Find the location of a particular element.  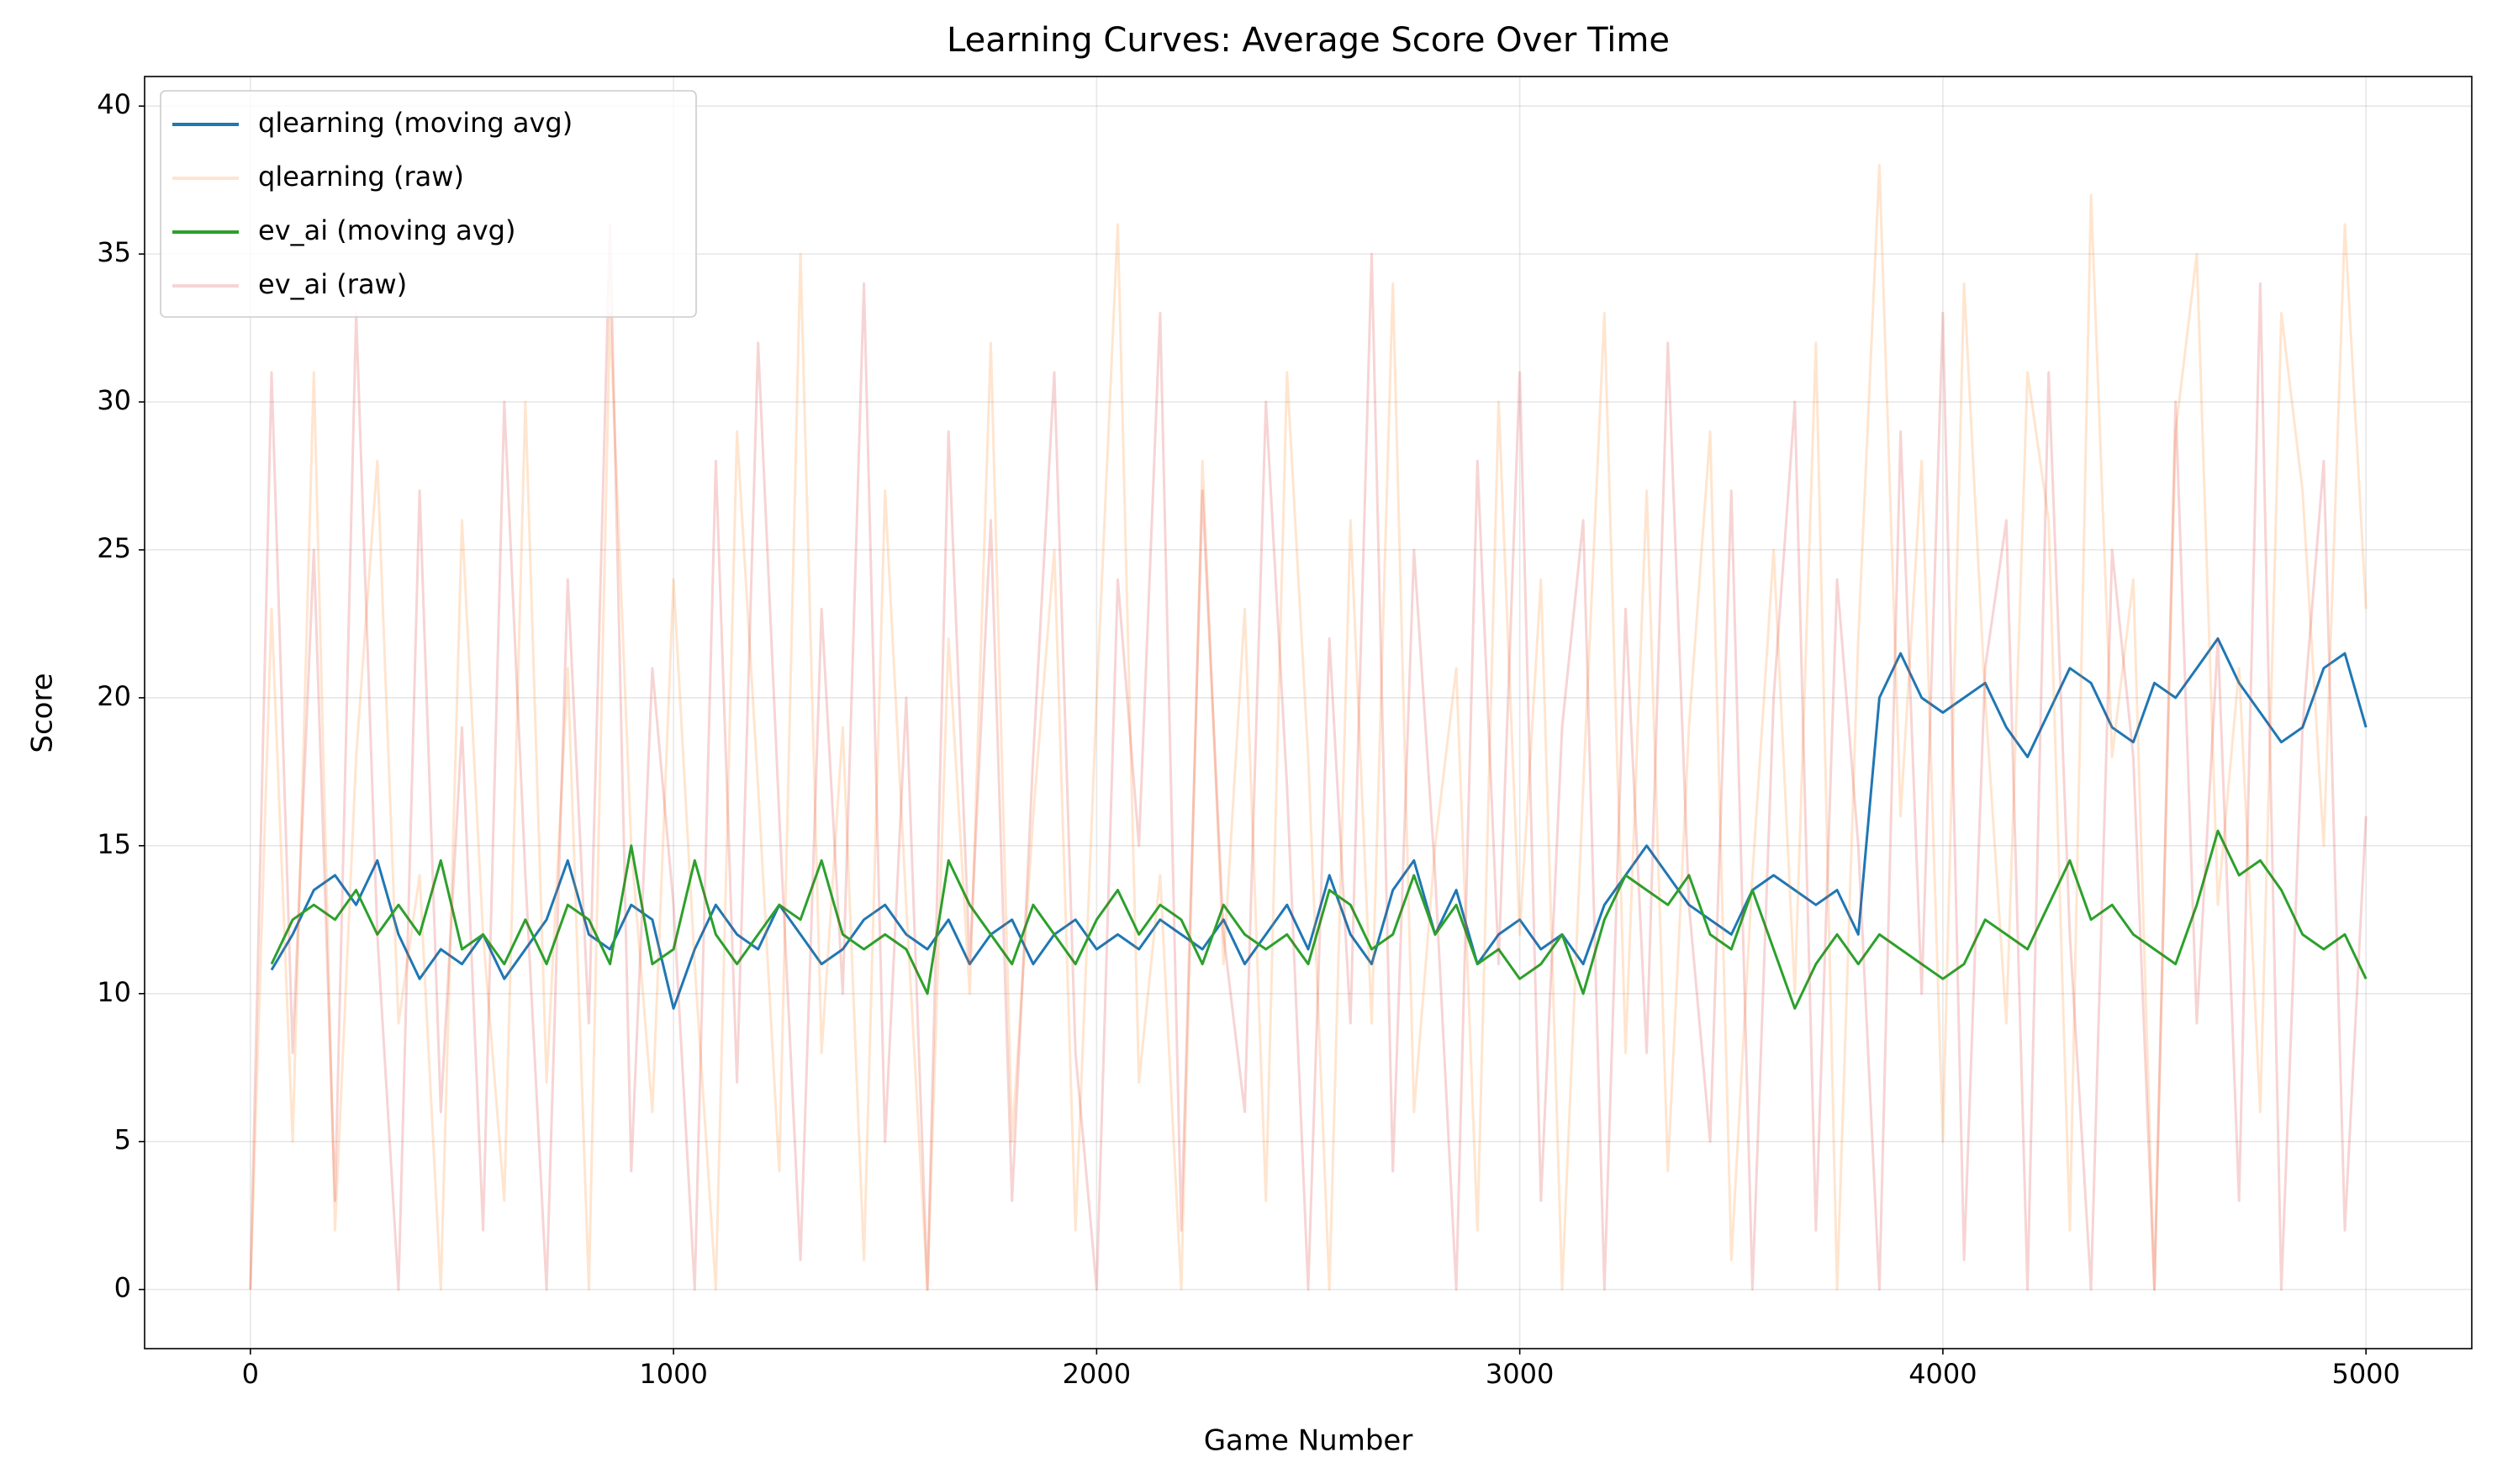

x-tick-label: 2000 is located at coordinates (1097, 1374).